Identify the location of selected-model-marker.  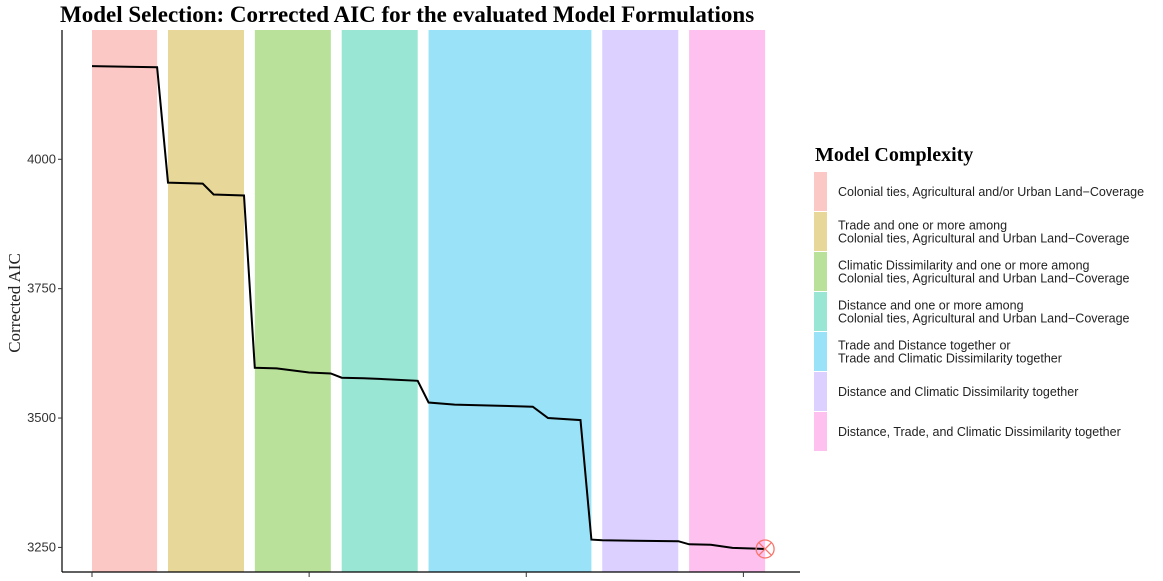
(765, 549).